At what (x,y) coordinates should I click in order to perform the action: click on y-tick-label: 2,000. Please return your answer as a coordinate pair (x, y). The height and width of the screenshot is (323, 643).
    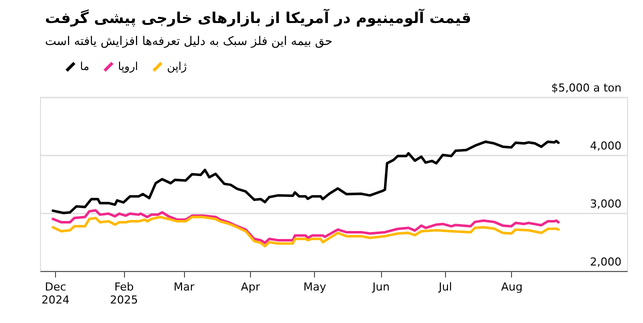
    Looking at the image, I should click on (606, 262).